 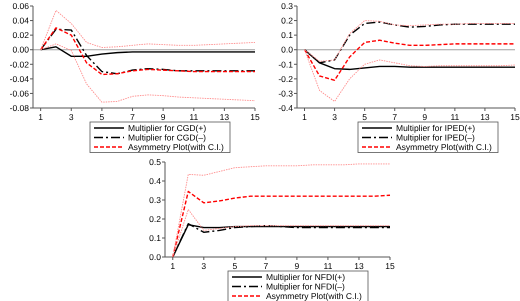 What do you see at coordinates (20, 107) in the screenshot?
I see `y-tick-label: -0.08` at bounding box center [20, 107].